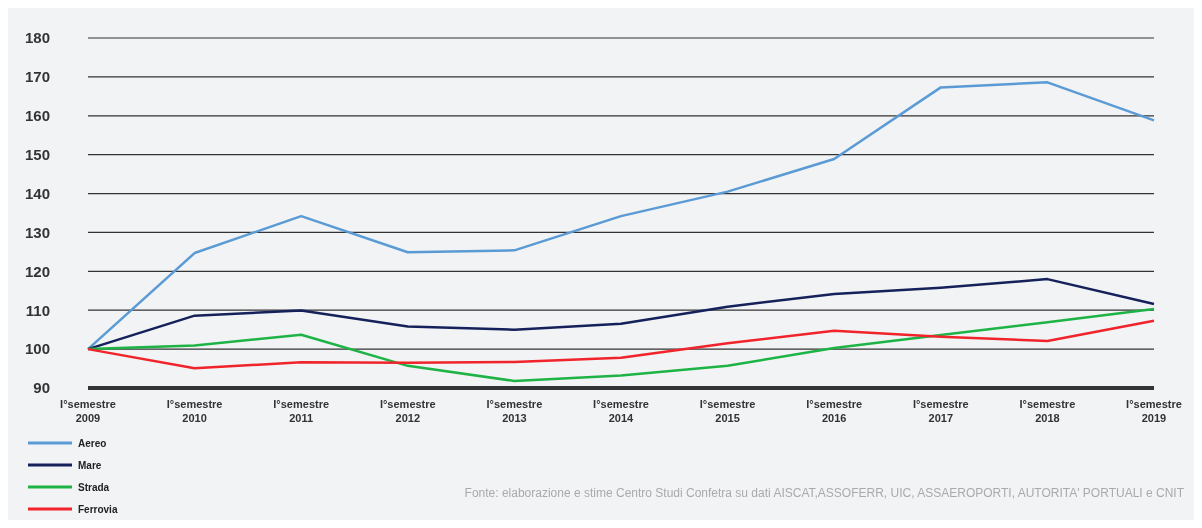  What do you see at coordinates (37, 77) in the screenshot?
I see `y-tick-label: 170` at bounding box center [37, 77].